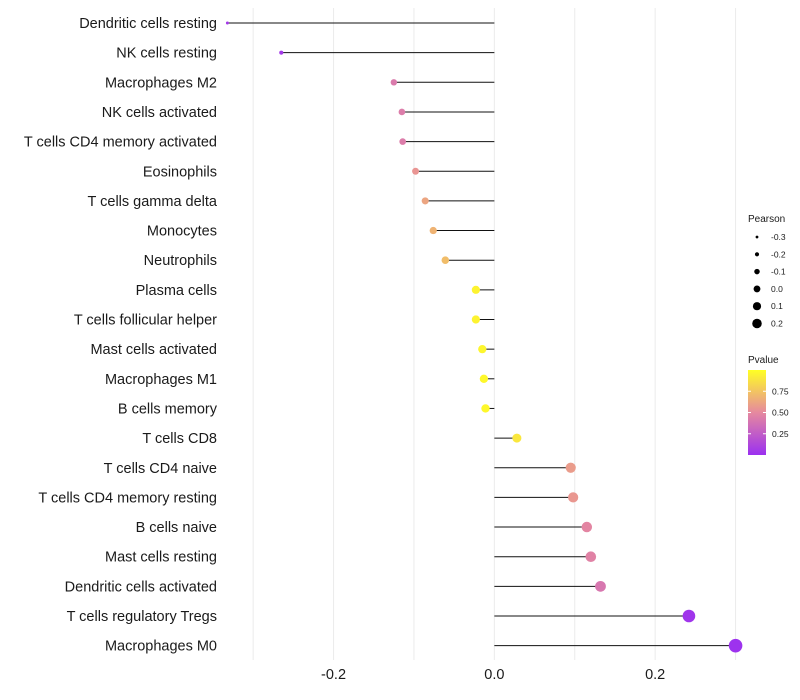 The height and width of the screenshot is (700, 800). I want to click on category-label: B cells naive, so click(176, 528).